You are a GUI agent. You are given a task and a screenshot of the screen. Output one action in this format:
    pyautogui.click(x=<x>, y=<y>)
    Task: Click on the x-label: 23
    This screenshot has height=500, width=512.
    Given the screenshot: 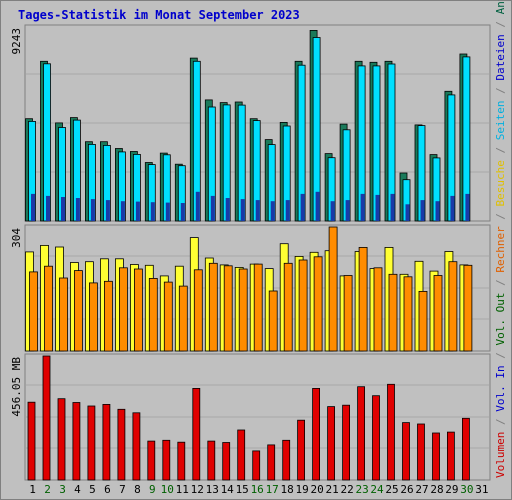 What is the action you would take?
    pyautogui.click(x=361, y=489)
    